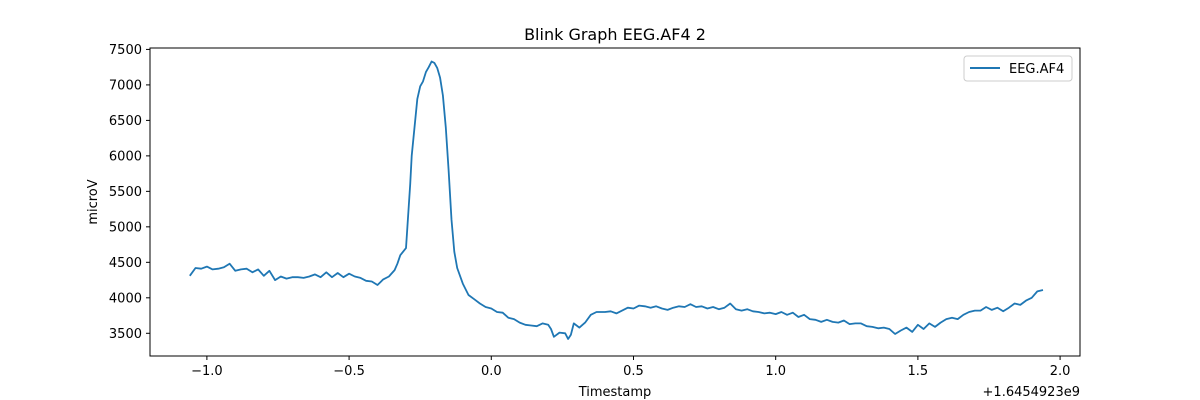 The width and height of the screenshot is (1200, 400). I want to click on y-axis: 3500 4000 4500 5000 5500 6000 6500 7000 7500, so click(129, 192).